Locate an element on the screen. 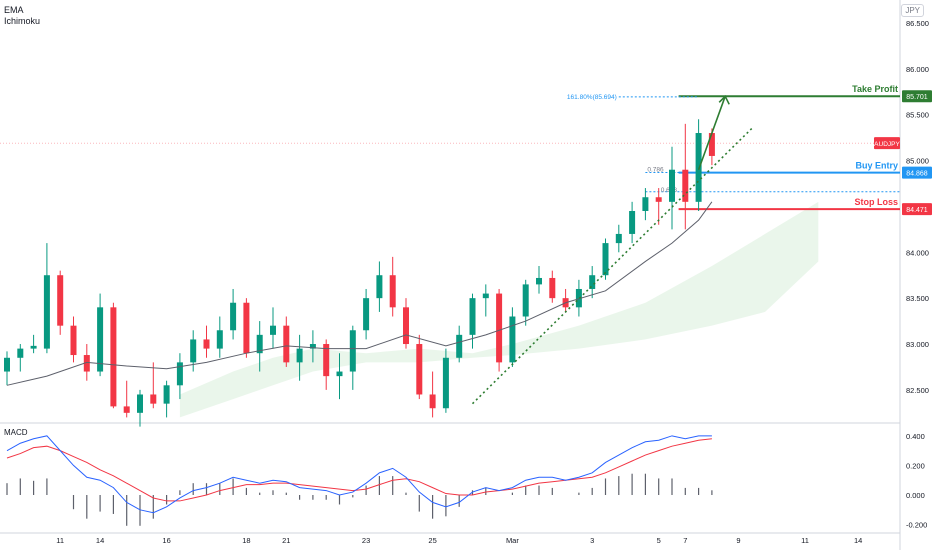 Image resolution: width=932 pixels, height=550 pixels. y-tick-label: 85.000 is located at coordinates (917, 161).